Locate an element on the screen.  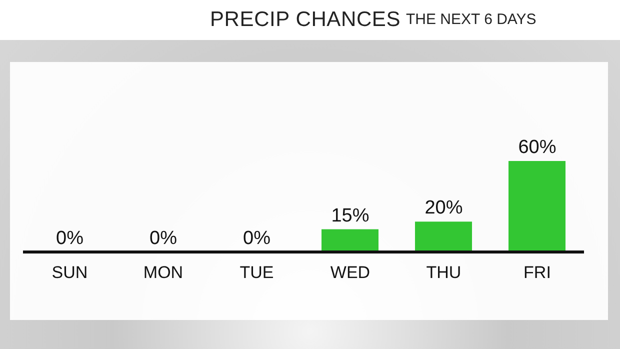
x-tick-label: TUE is located at coordinates (257, 272).